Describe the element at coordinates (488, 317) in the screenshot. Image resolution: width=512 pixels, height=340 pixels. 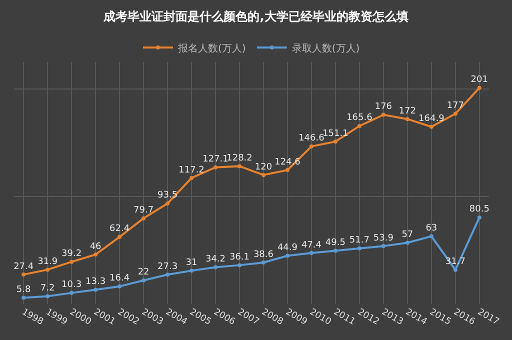
I see `x-tick-label: 2017` at that location.